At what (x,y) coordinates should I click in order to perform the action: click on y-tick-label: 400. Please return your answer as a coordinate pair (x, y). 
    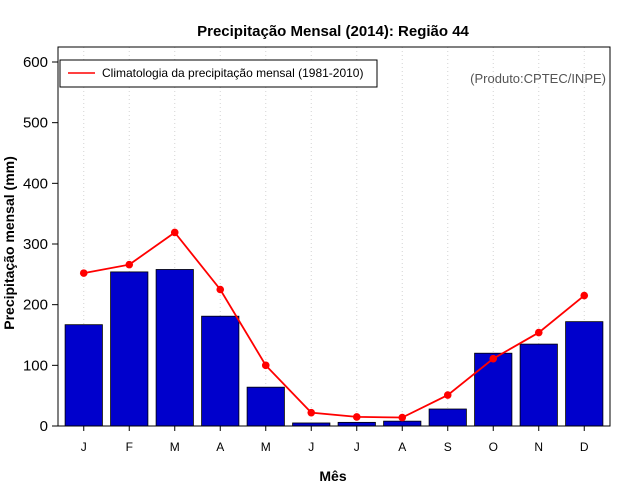
    Looking at the image, I should click on (35, 183).